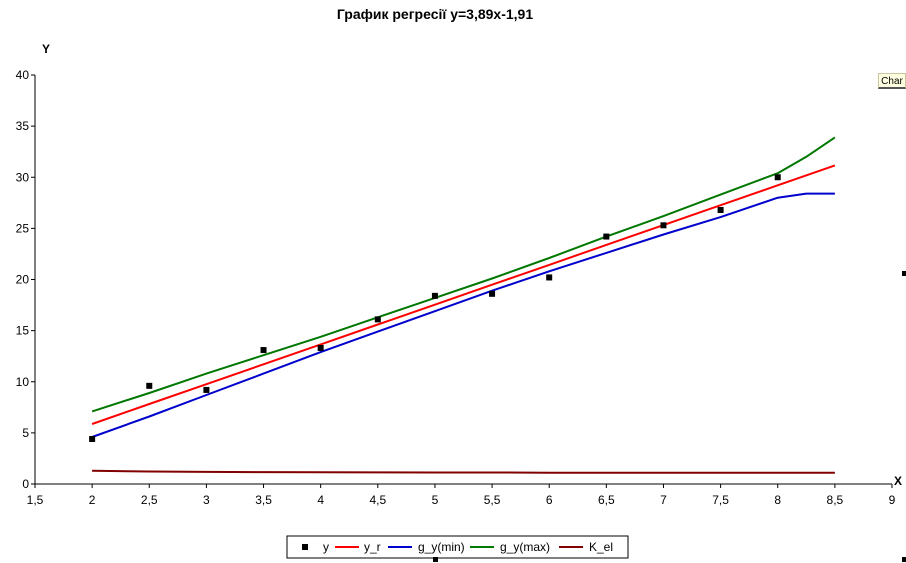 The image size is (906, 563). I want to click on x-axis-label: X, so click(898, 481).